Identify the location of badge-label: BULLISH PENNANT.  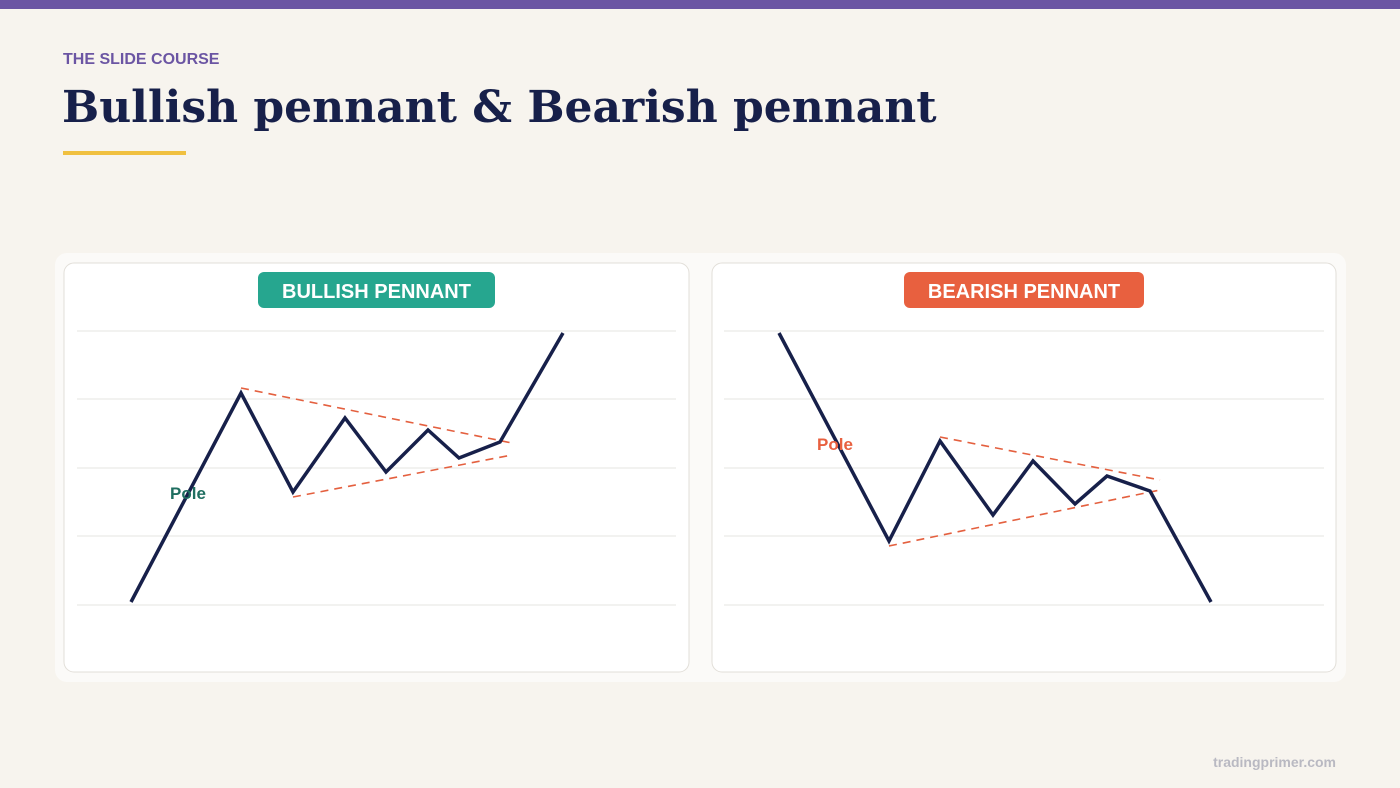
(376, 292).